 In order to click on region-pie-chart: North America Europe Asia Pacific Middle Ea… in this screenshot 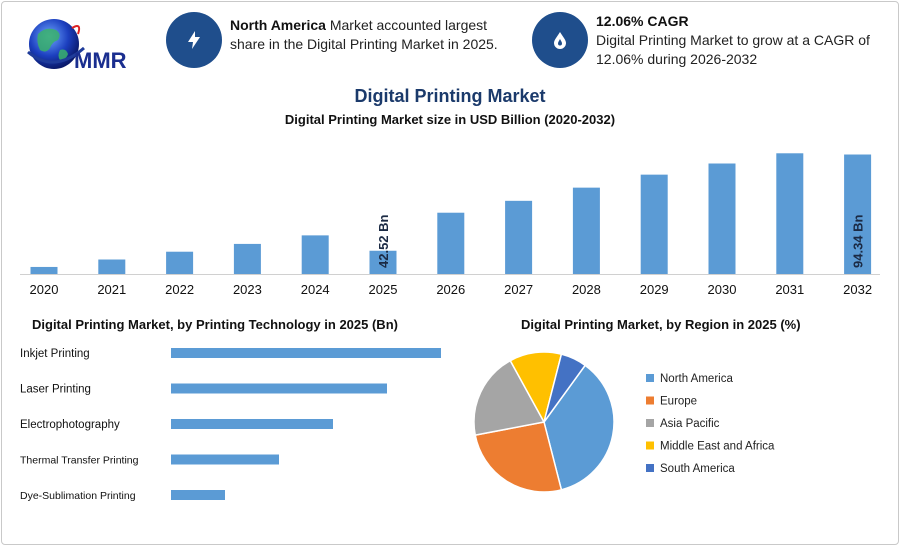, I will do `click(624, 422)`.